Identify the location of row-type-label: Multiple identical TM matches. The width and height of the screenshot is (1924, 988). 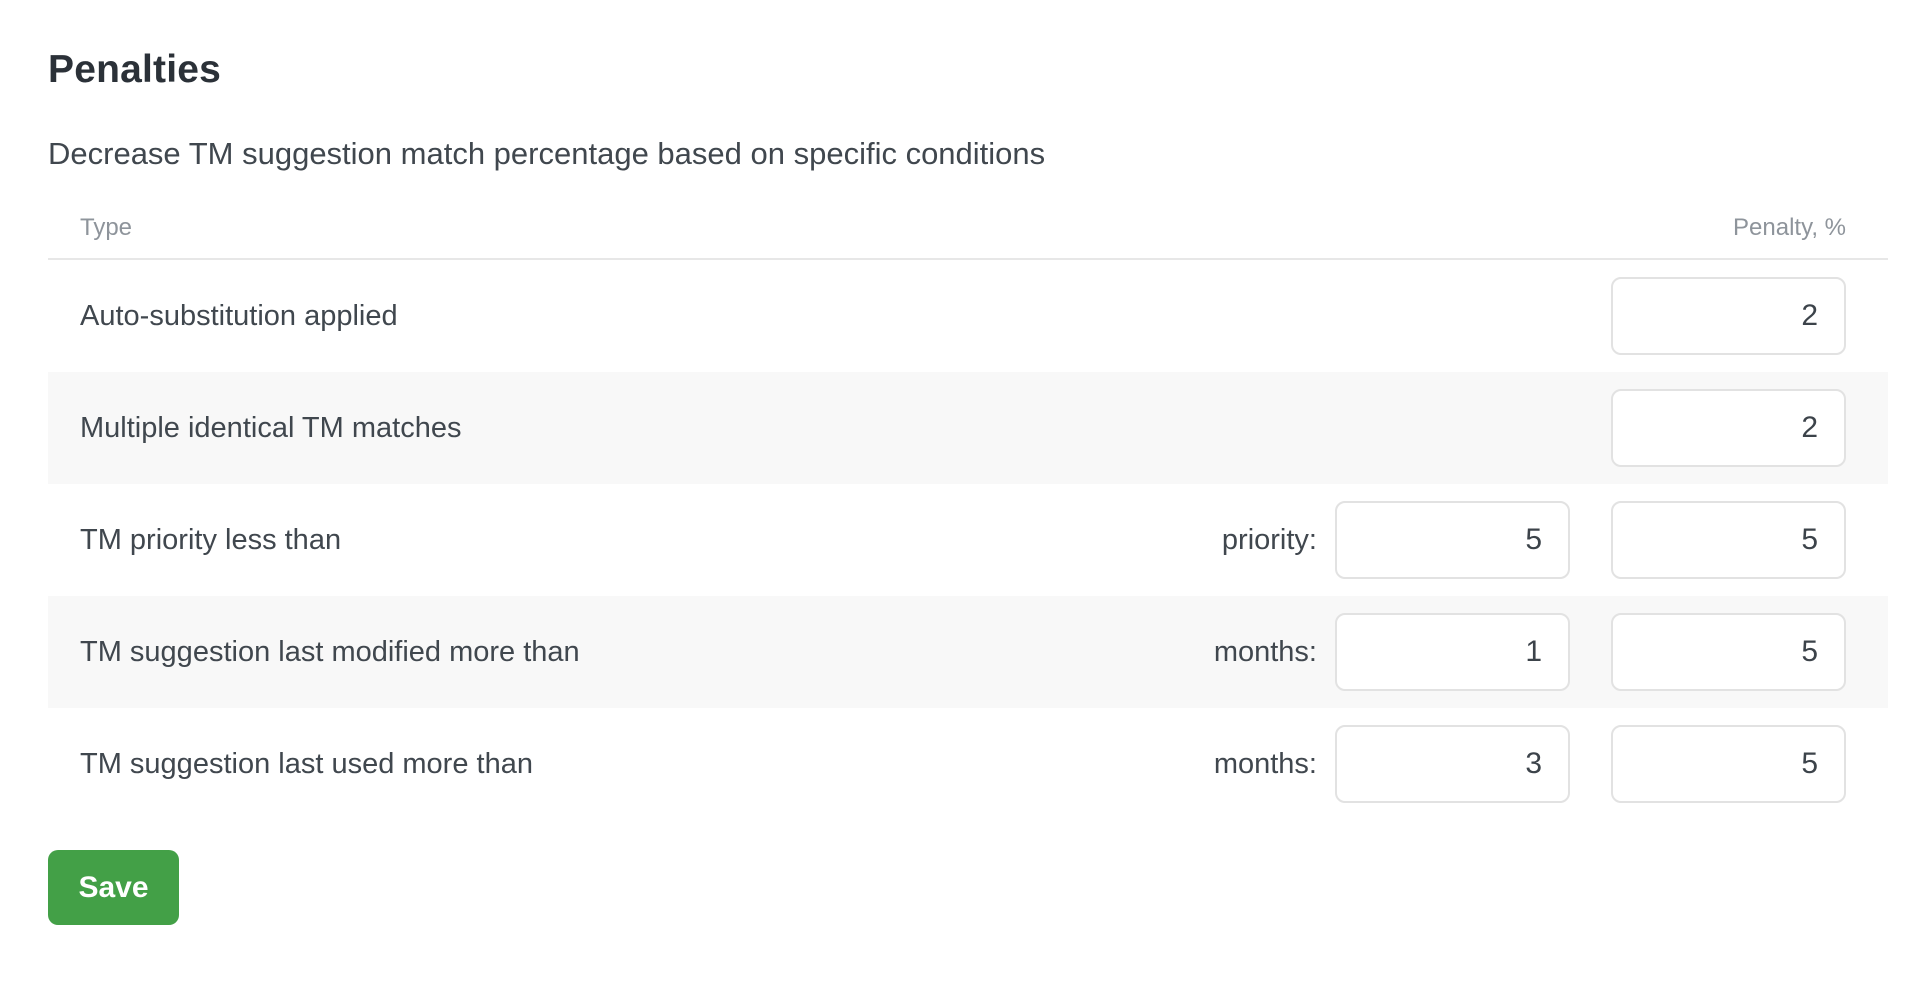
(271, 427).